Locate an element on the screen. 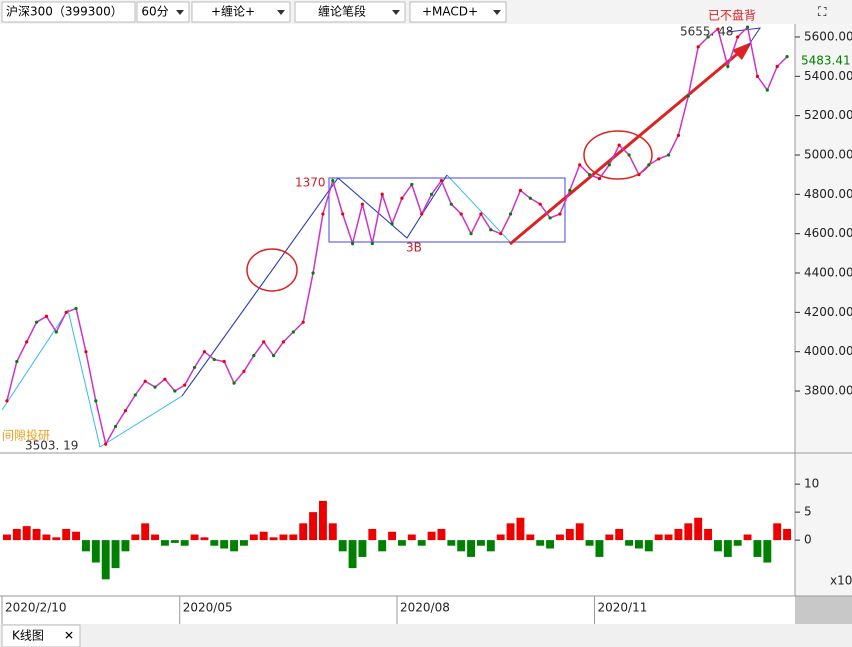  toolbar-label: 沪深300（399300） is located at coordinates (64, 12).